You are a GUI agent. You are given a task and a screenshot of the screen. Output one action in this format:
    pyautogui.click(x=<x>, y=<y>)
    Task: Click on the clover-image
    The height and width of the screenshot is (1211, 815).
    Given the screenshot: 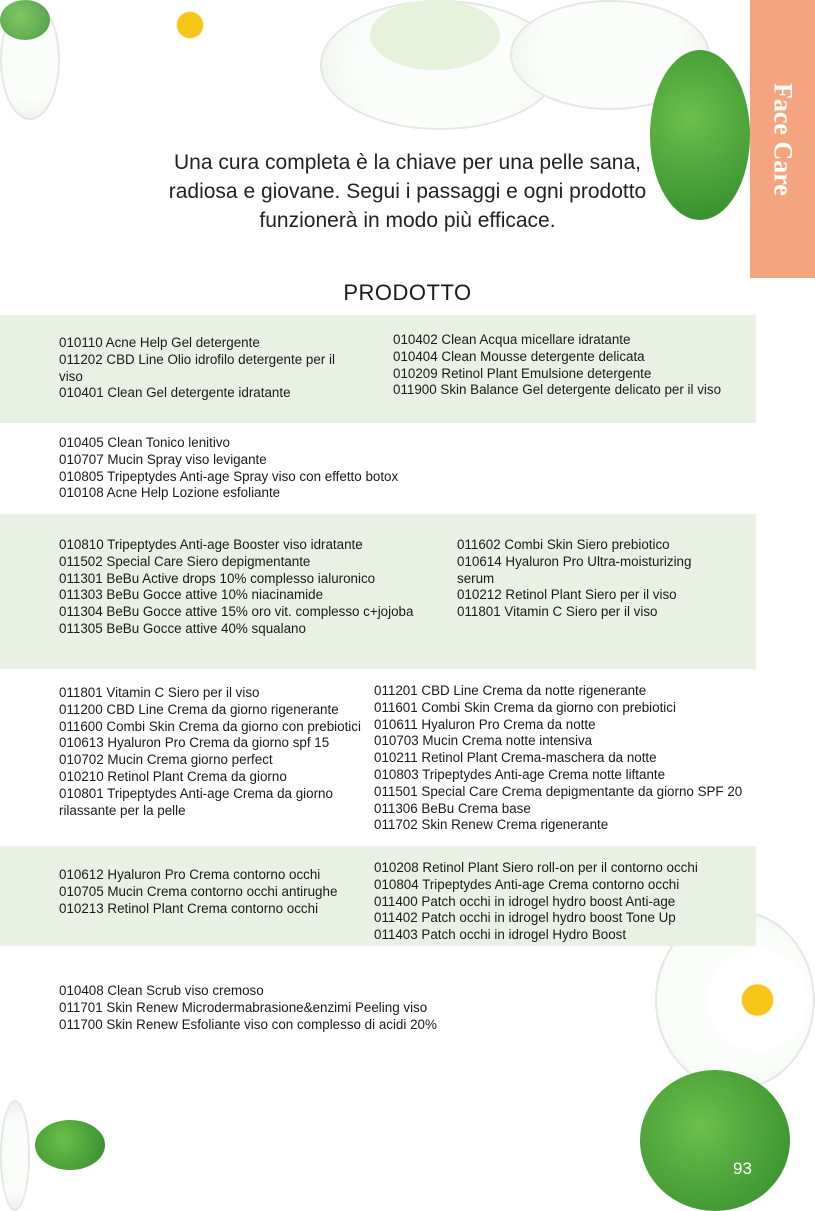 What is the action you would take?
    pyautogui.click(x=70, y=1145)
    